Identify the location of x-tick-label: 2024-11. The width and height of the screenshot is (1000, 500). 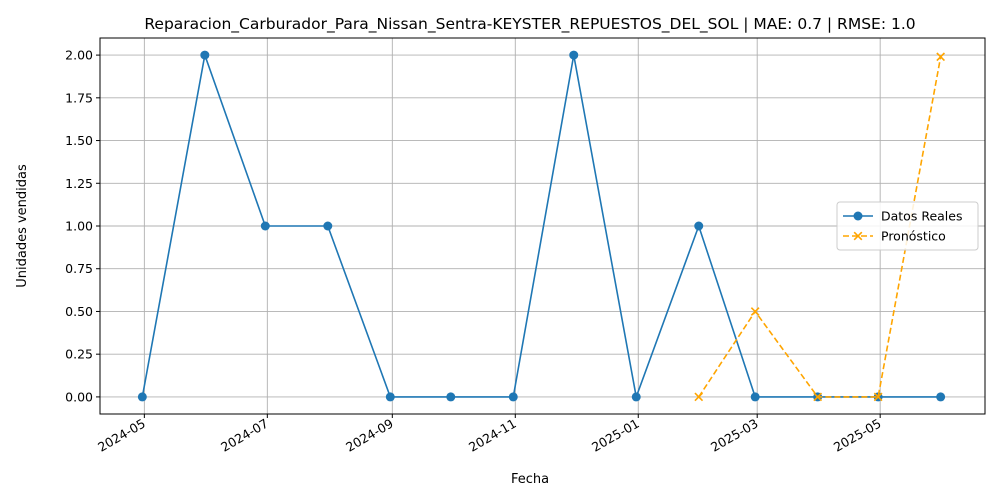
(492, 435).